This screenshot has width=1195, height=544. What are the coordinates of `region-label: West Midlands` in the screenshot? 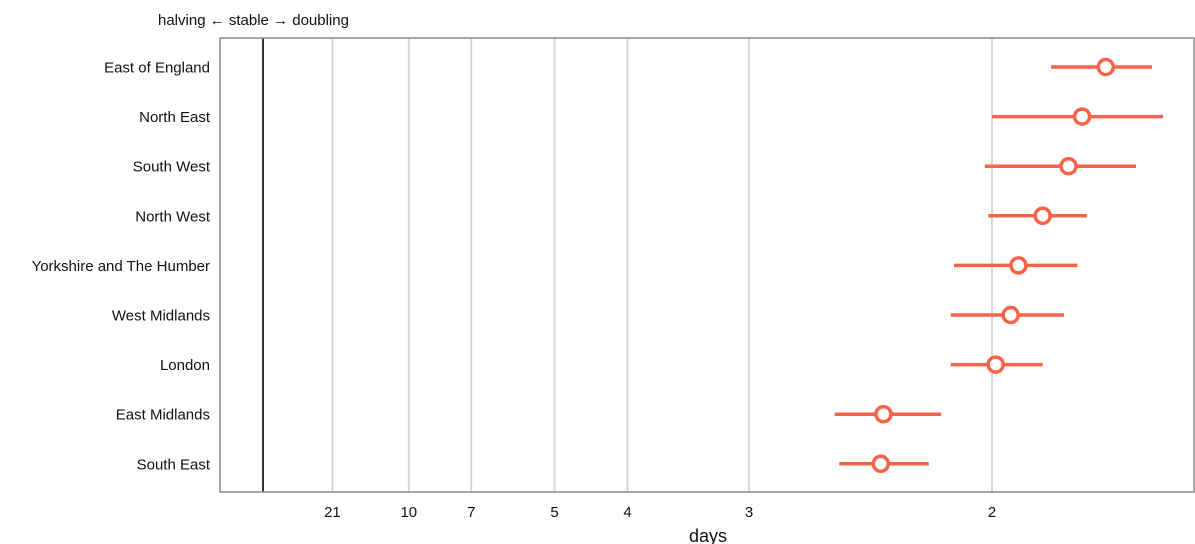 It's located at (161, 316).